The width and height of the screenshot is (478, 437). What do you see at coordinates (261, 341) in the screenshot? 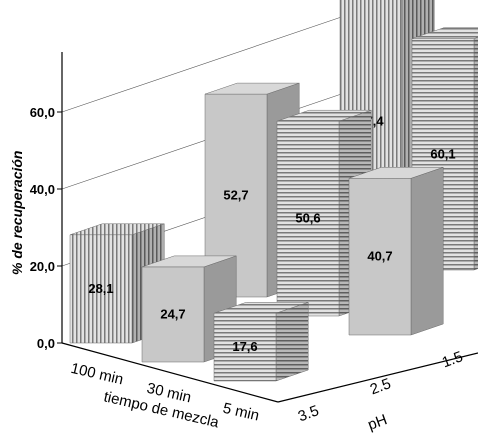
I see `bar-2-0: 17,6` at bounding box center [261, 341].